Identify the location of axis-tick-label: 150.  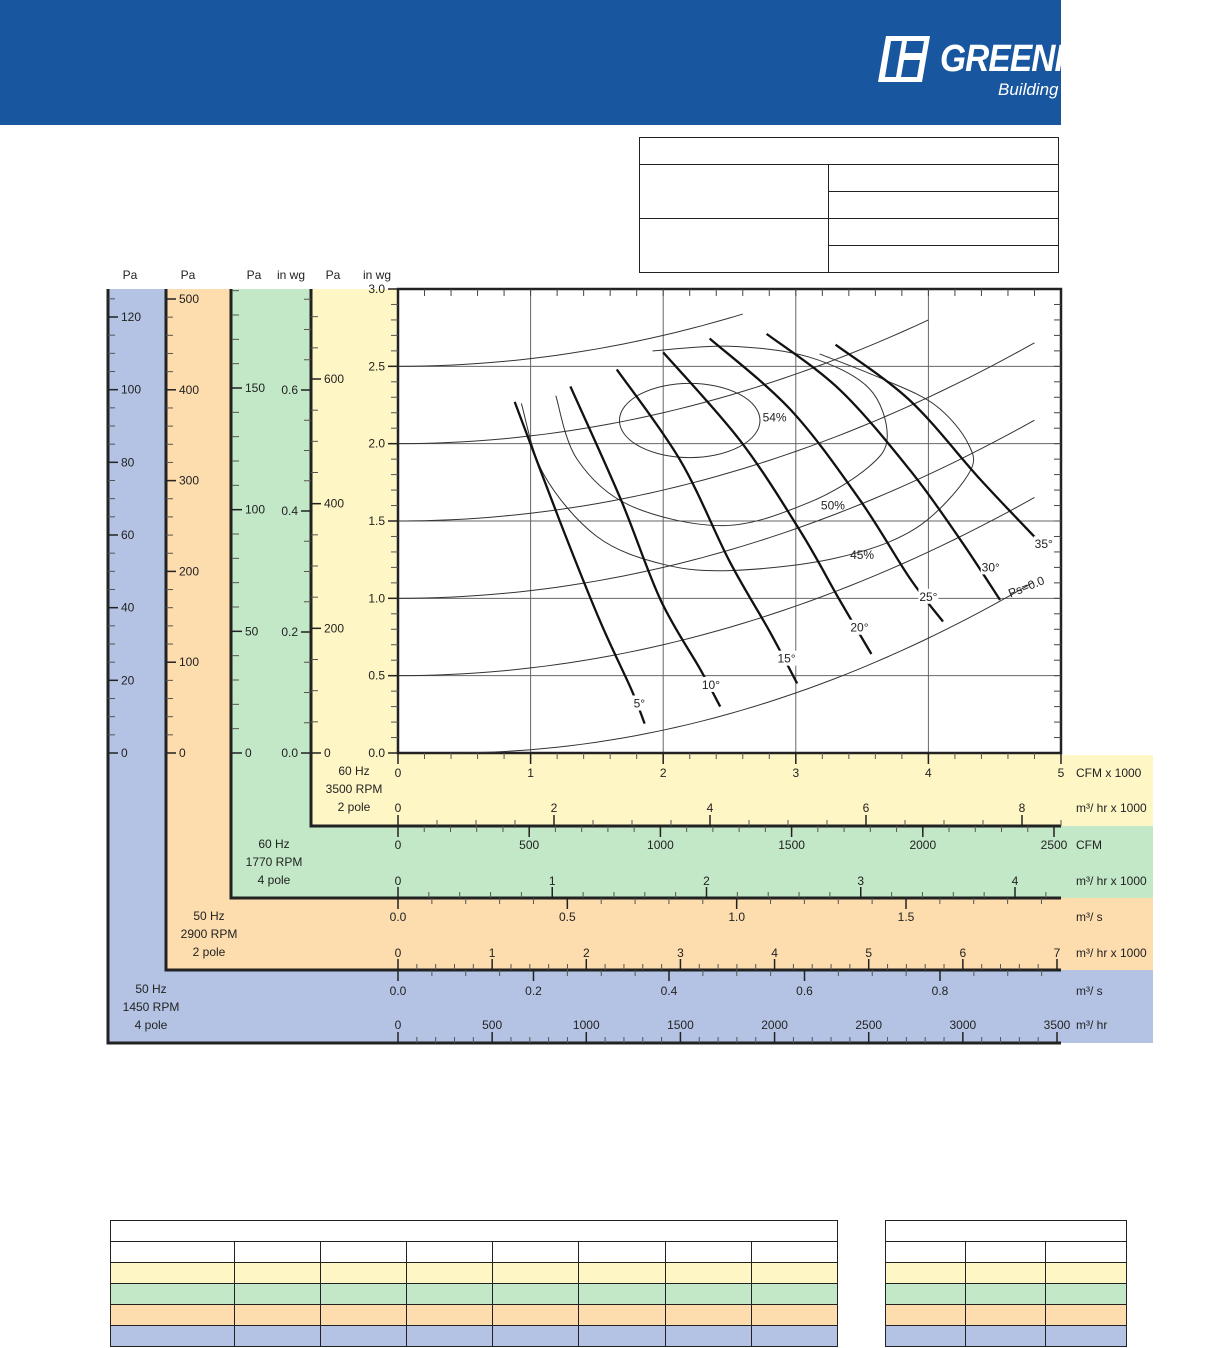
(255, 388).